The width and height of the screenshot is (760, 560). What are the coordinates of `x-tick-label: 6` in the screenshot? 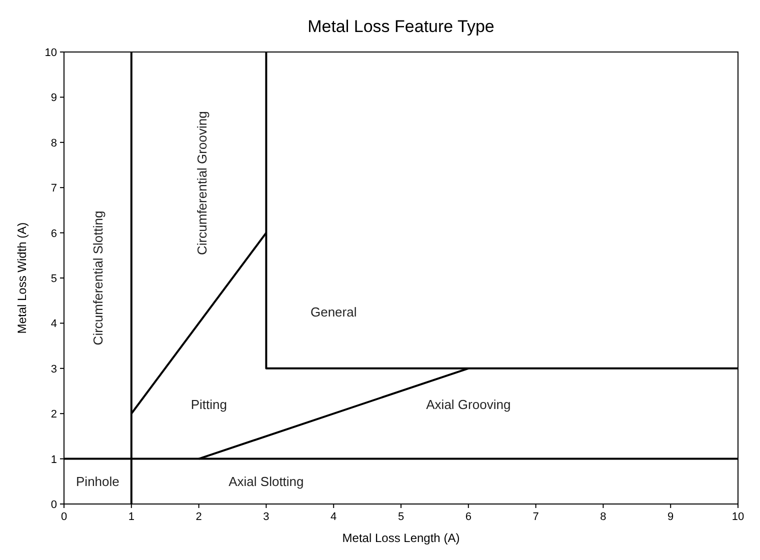 It's located at (468, 517).